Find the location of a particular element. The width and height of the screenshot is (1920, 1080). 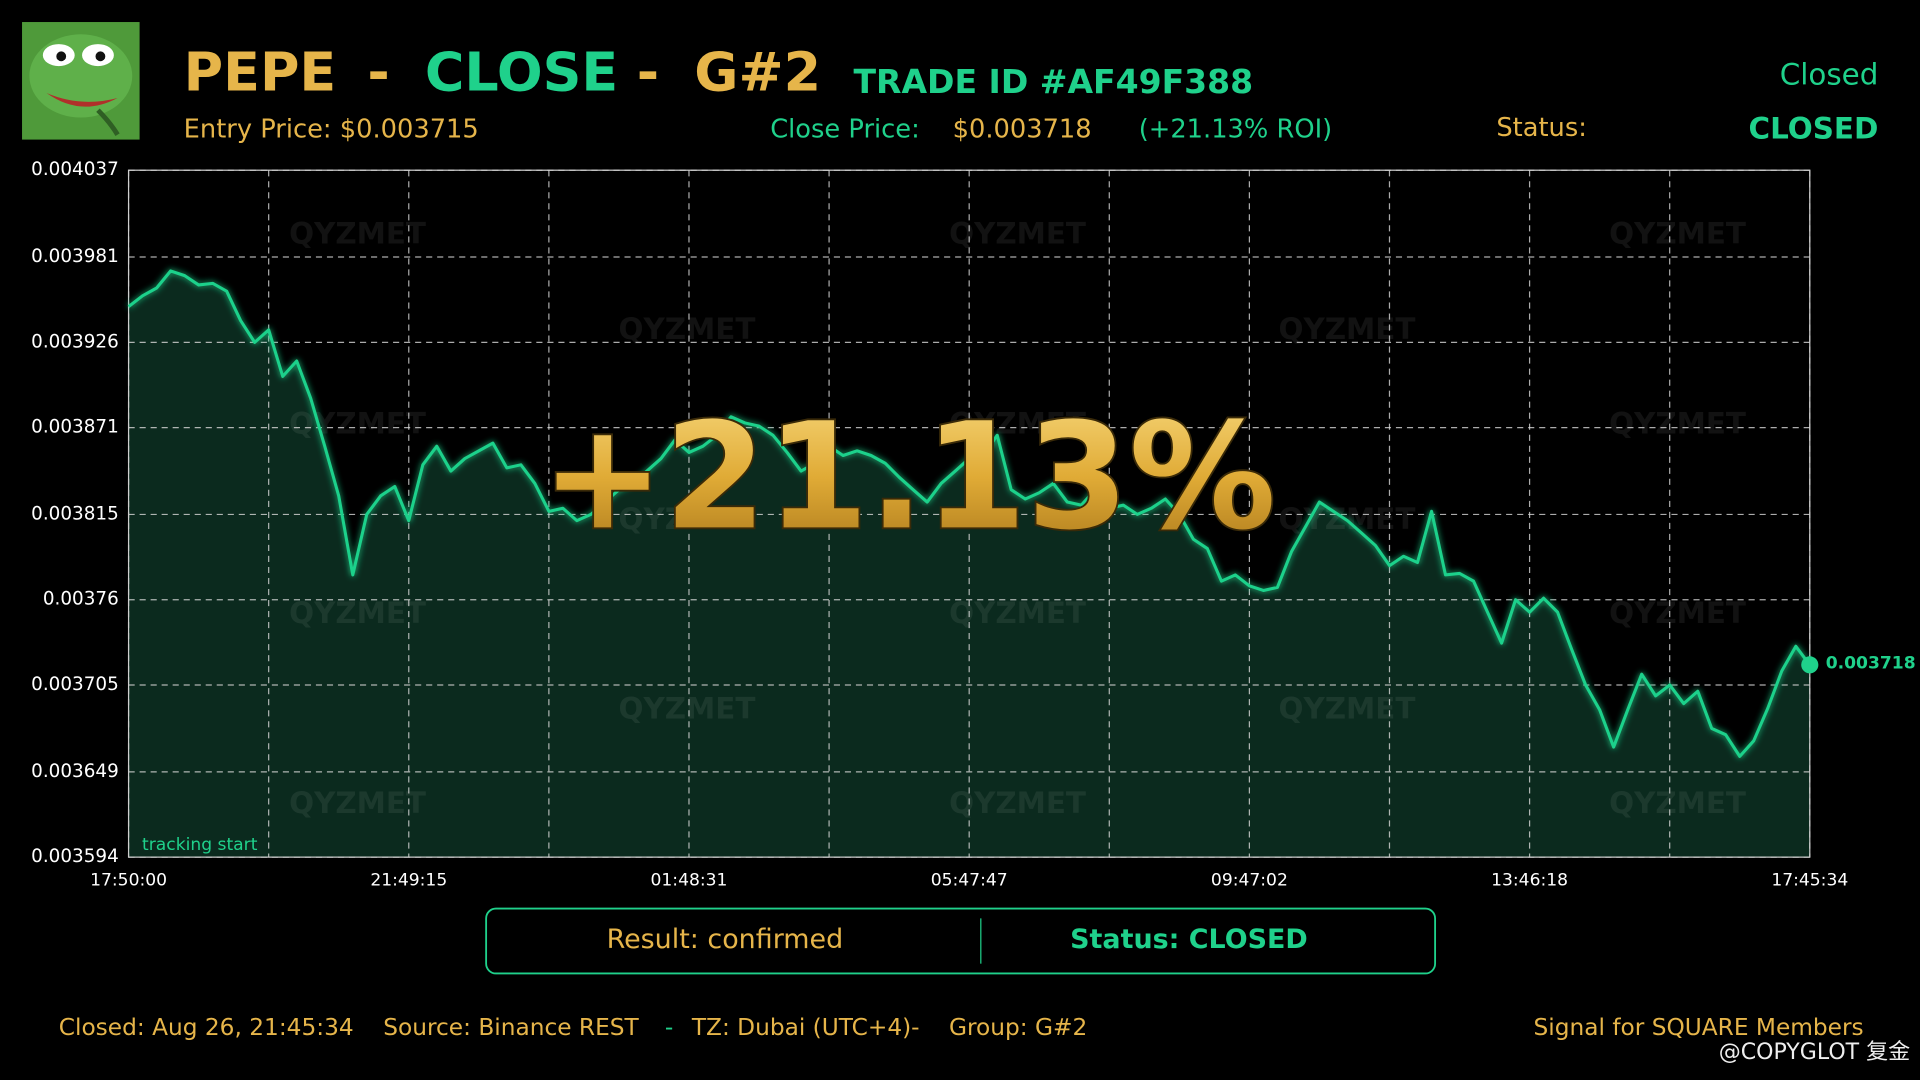

roi-annotation: +21.13% is located at coordinates (908, 476).